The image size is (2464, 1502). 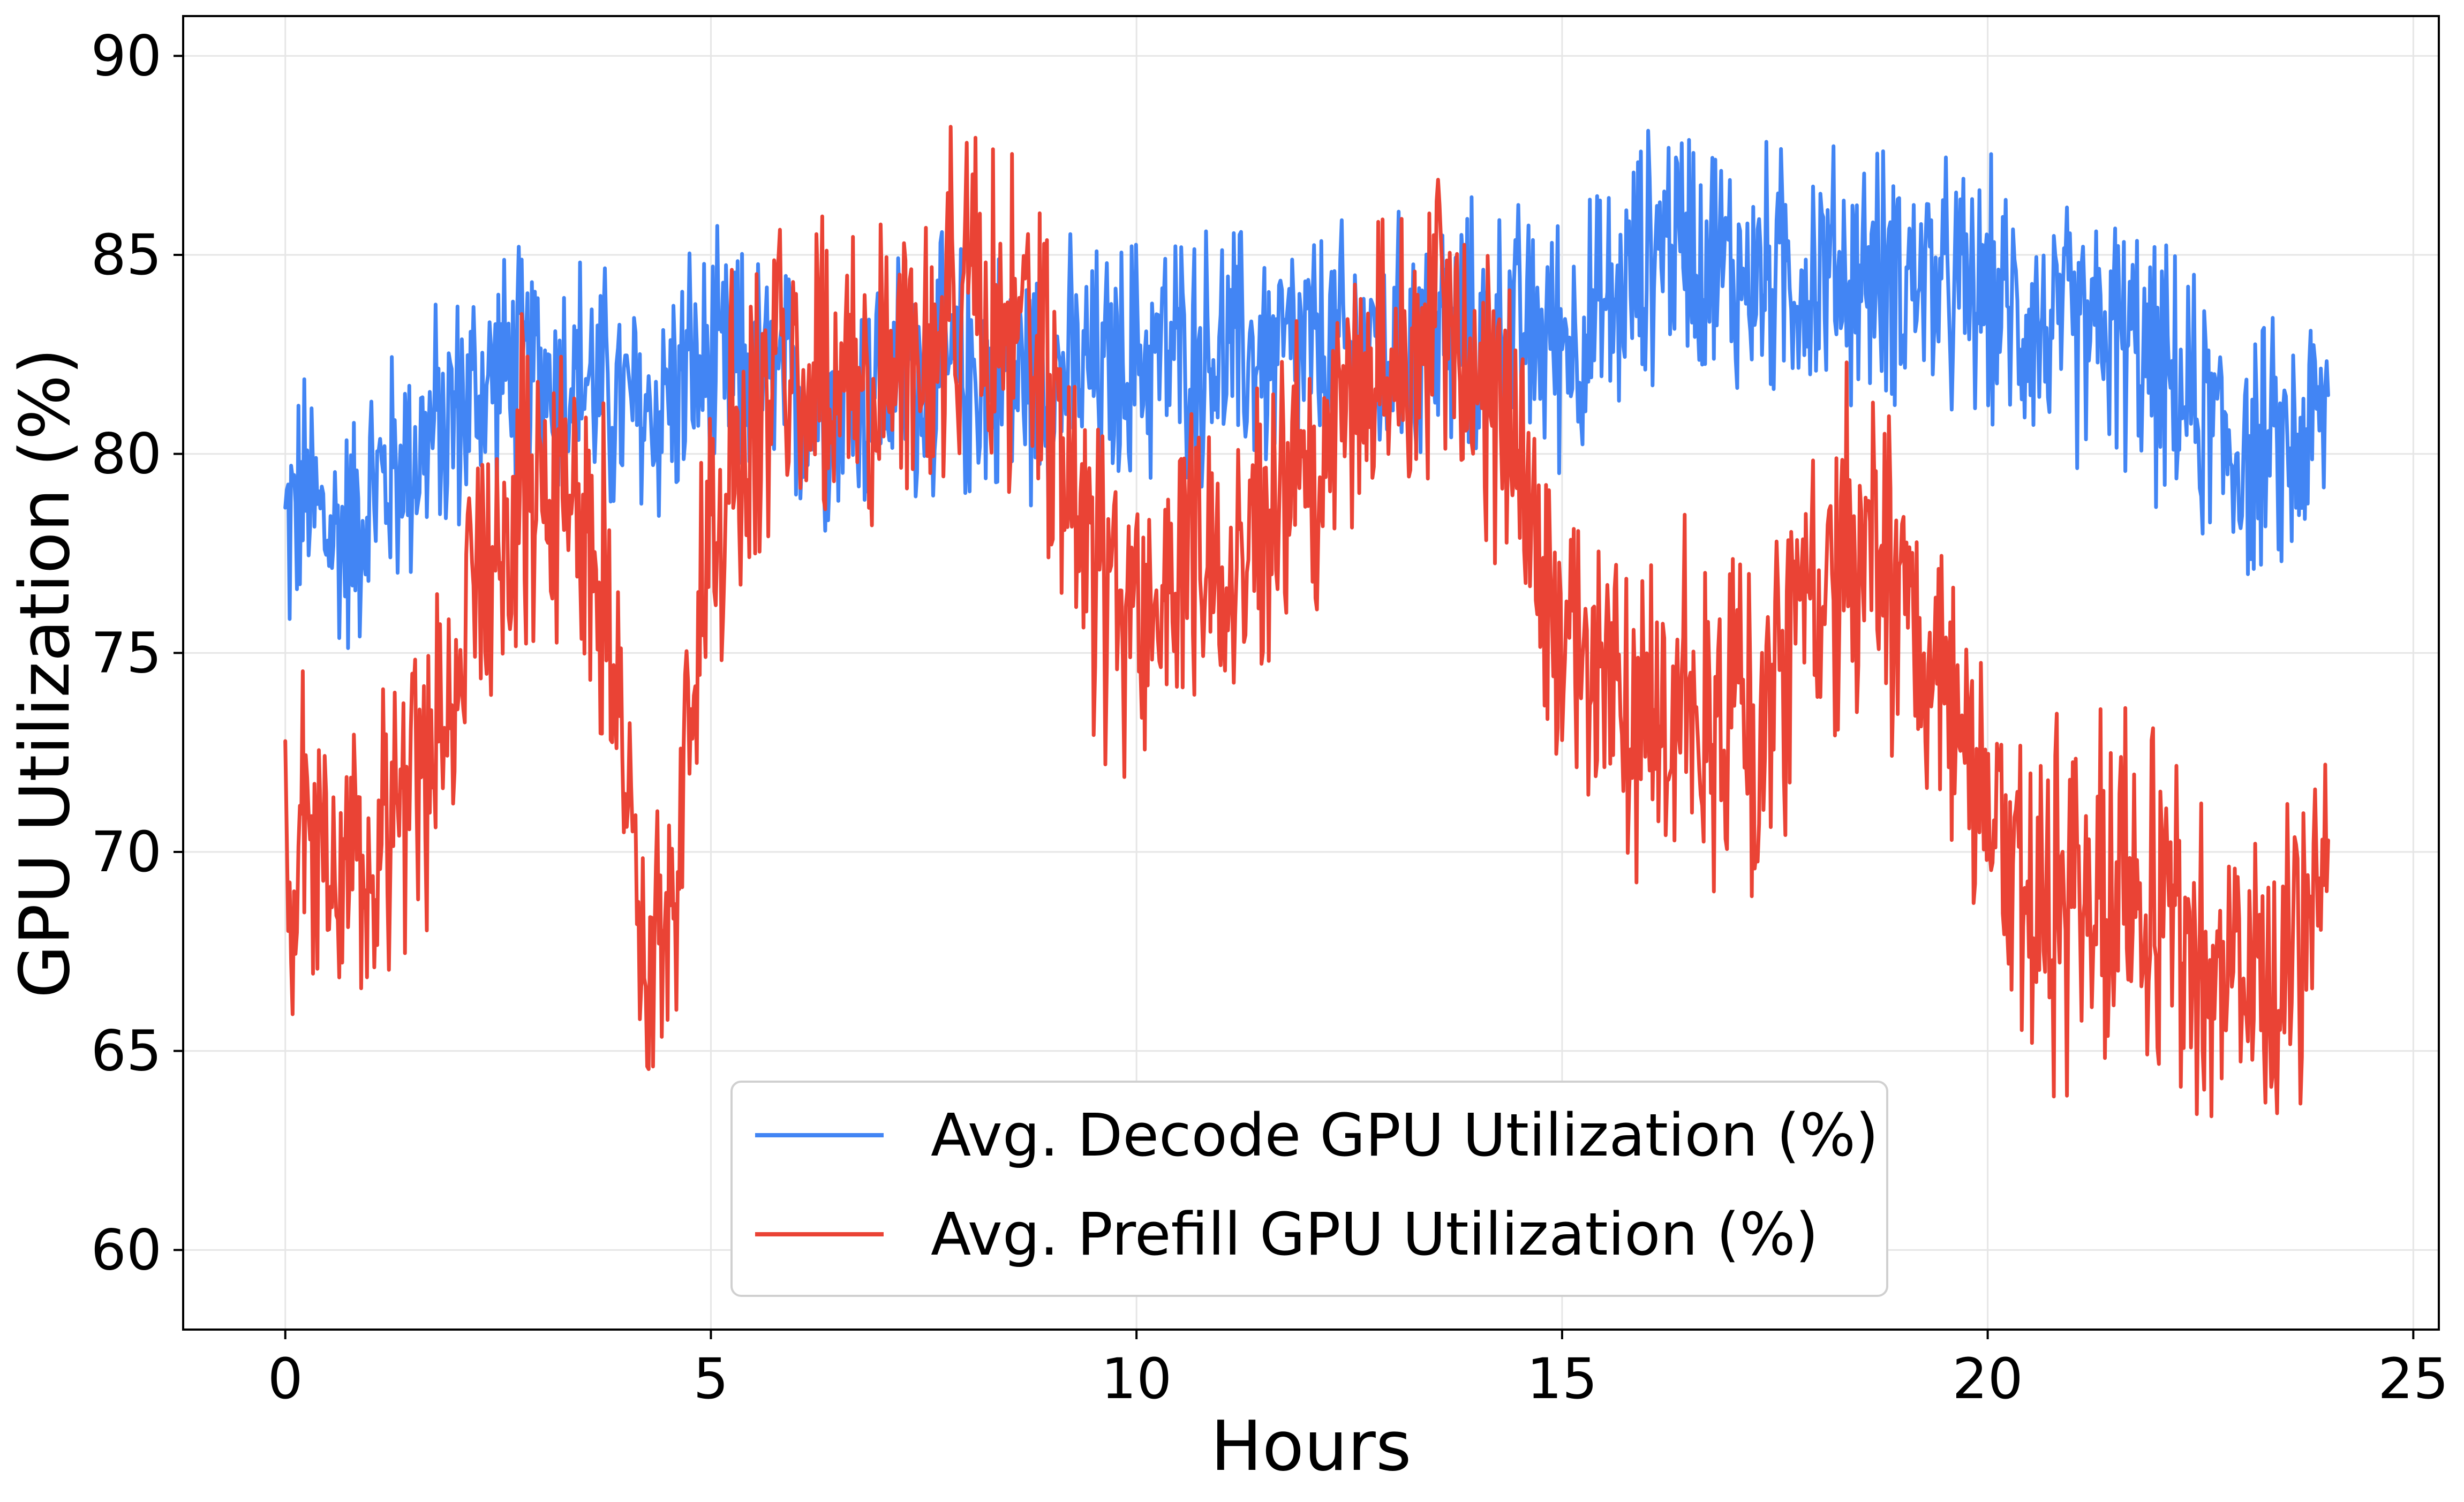 What do you see at coordinates (1988, 1379) in the screenshot?
I see `x-tick-label: 20` at bounding box center [1988, 1379].